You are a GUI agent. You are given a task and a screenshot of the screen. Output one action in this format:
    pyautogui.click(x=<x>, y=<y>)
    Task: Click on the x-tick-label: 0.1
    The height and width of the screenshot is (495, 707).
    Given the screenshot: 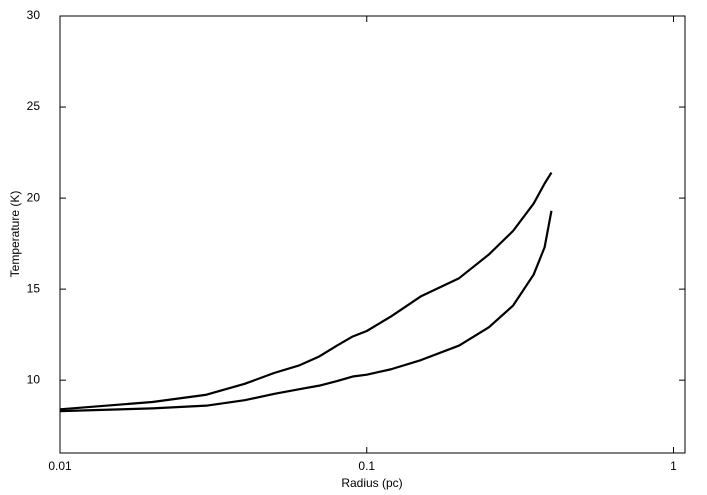 What is the action you would take?
    pyautogui.click(x=366, y=466)
    